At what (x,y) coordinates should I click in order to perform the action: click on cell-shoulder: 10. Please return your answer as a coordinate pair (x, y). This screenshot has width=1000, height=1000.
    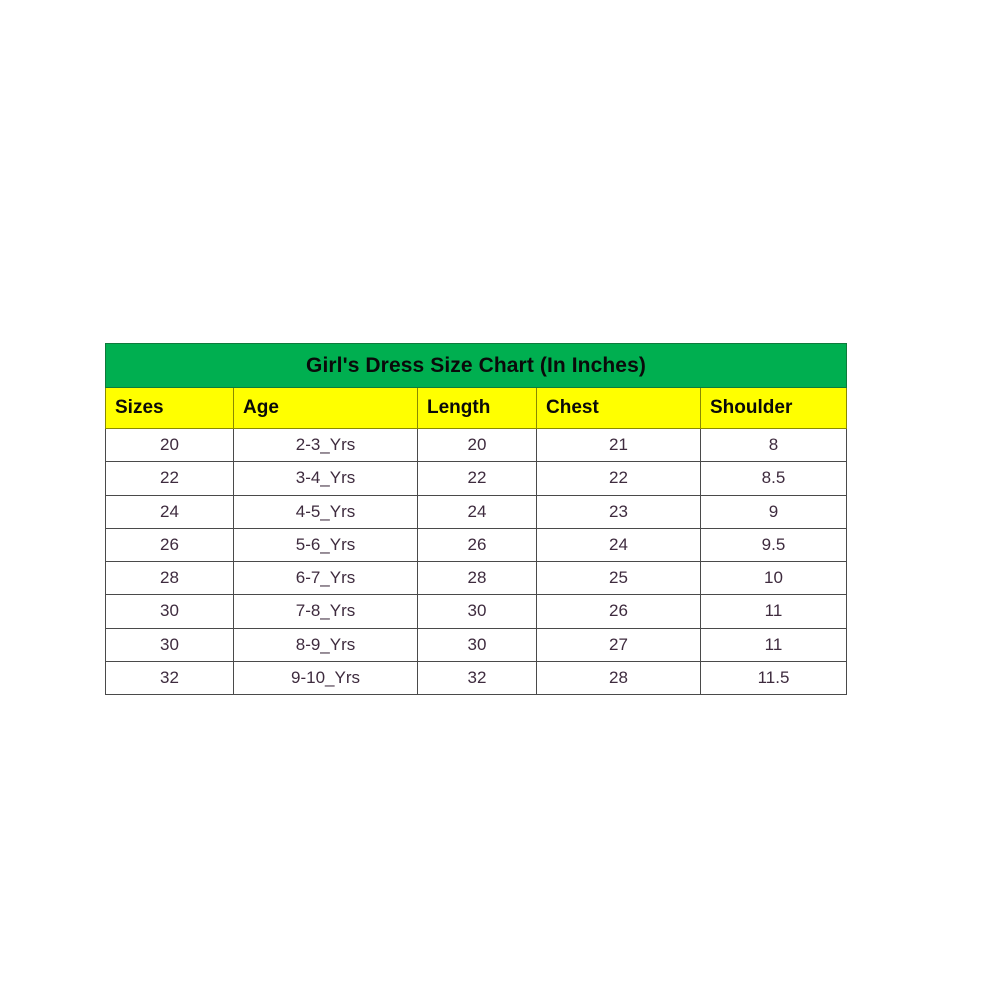
    Looking at the image, I should click on (773, 578).